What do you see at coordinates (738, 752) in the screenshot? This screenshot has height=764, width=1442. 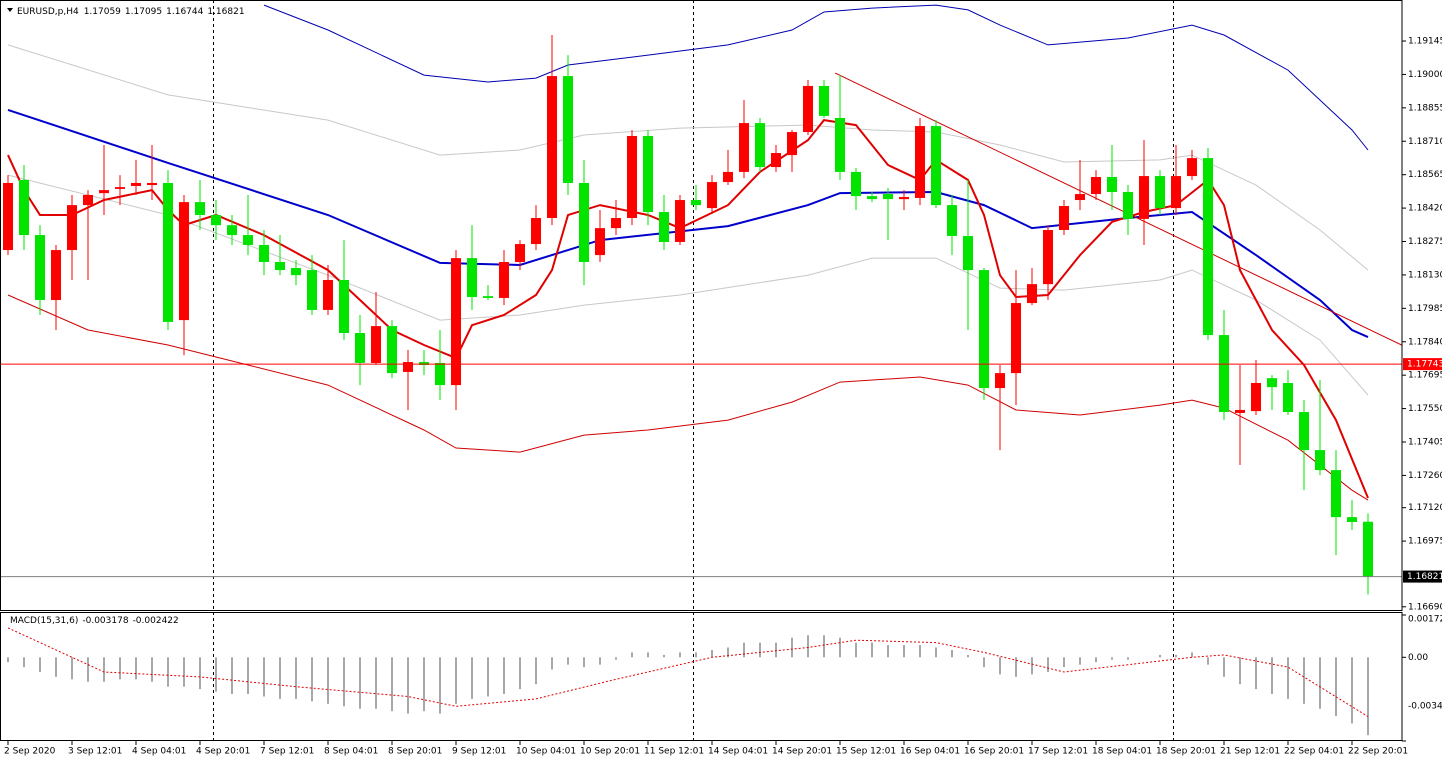 I see `x-tick-label: 14 Sep 04:01` at bounding box center [738, 752].